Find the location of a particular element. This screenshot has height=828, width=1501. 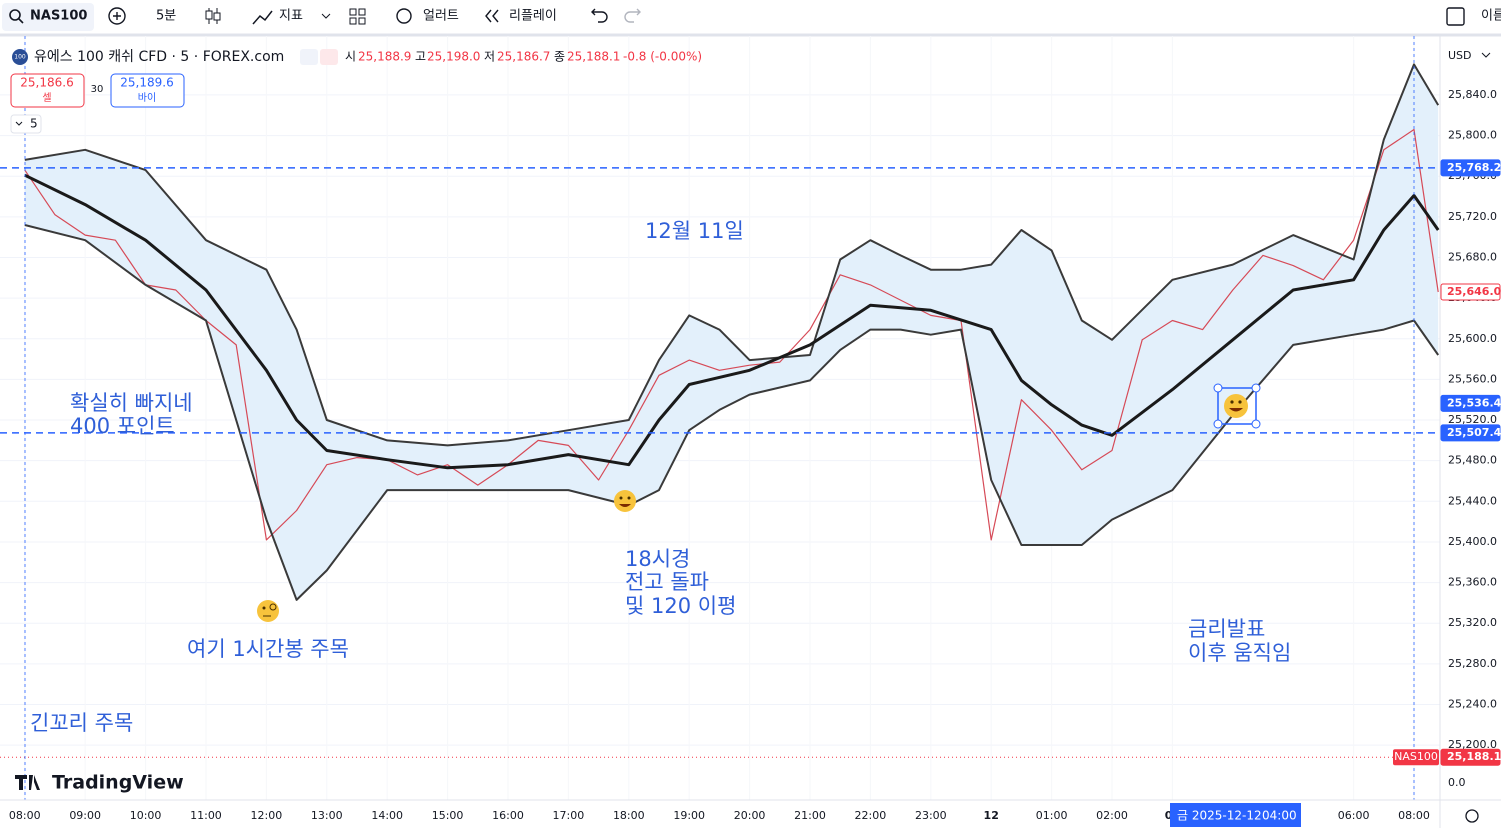

x-tick-label: 22:00 is located at coordinates (871, 815).